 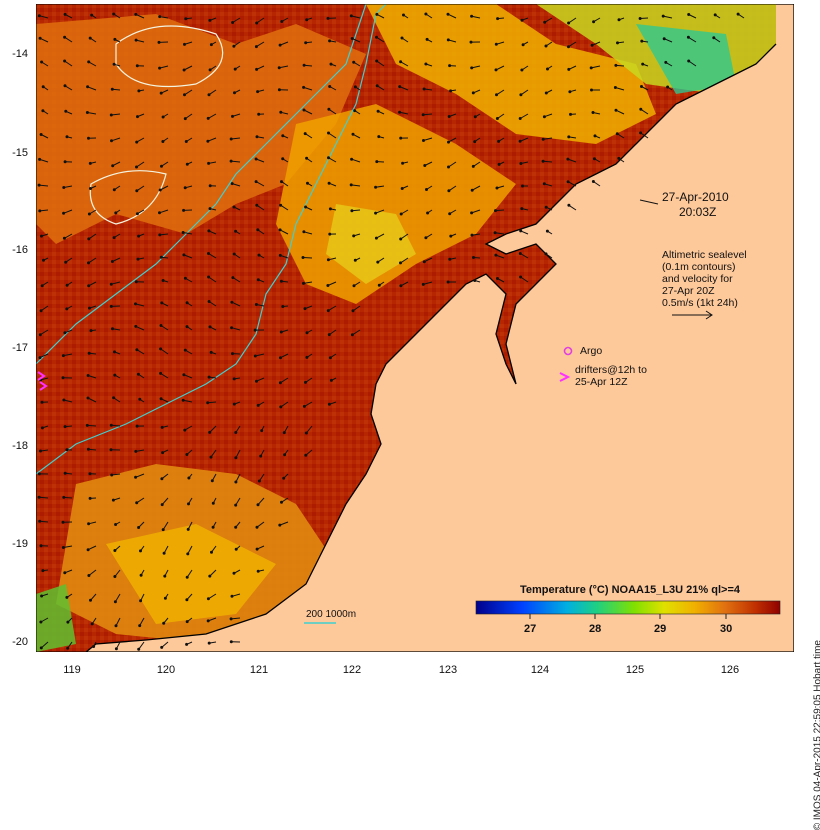 I want to click on lat-label: -17, so click(x=15, y=348).